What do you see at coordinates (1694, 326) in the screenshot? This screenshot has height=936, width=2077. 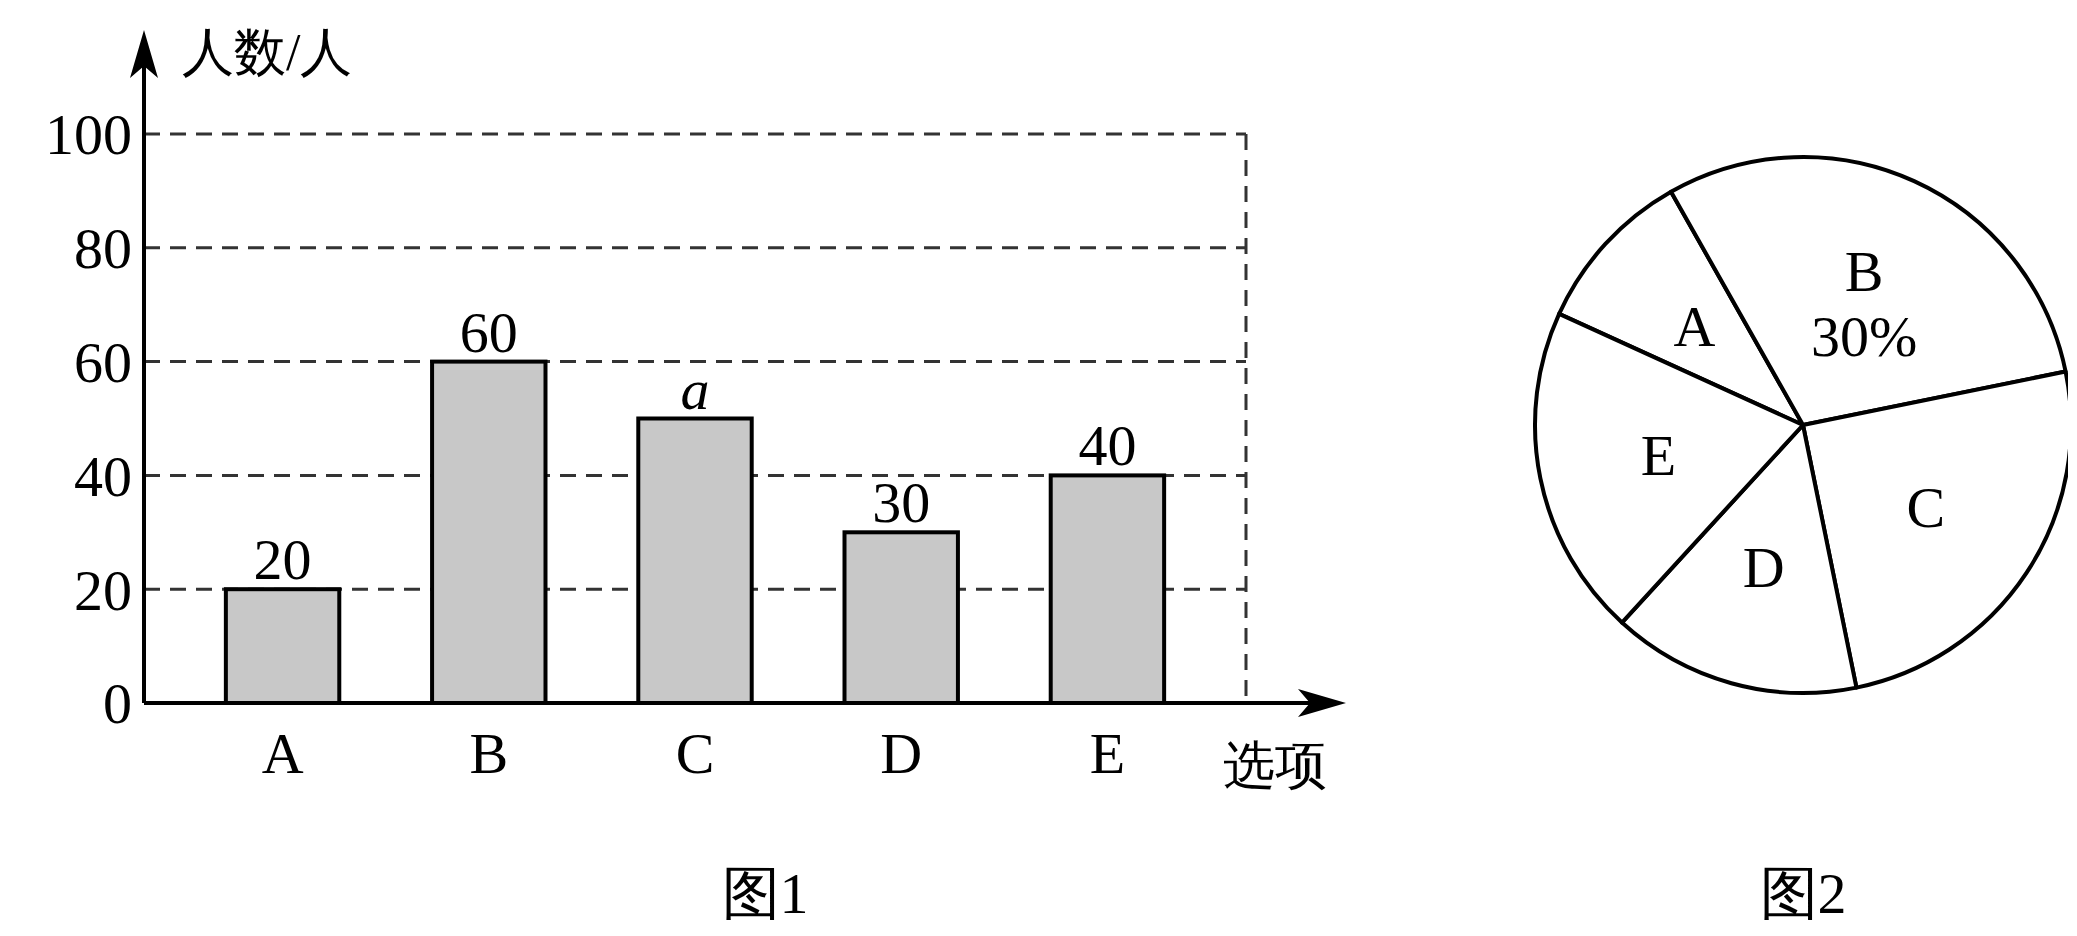 I see `slice-label: A` at bounding box center [1694, 326].